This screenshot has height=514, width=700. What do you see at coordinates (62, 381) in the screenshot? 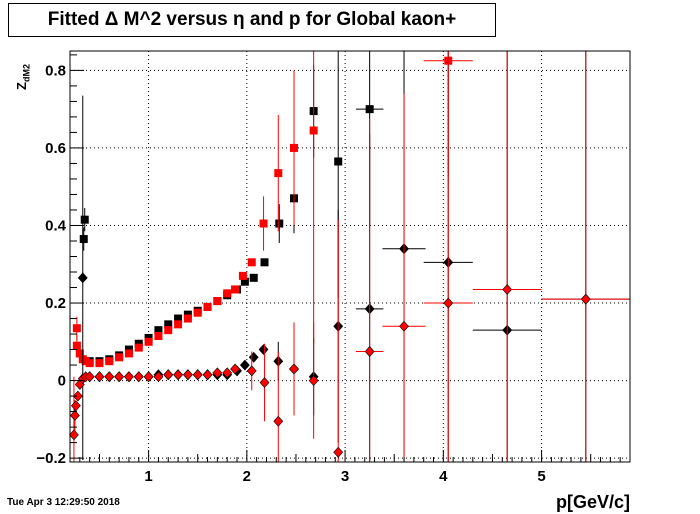
I see `y-tick-label: 0` at bounding box center [62, 381].